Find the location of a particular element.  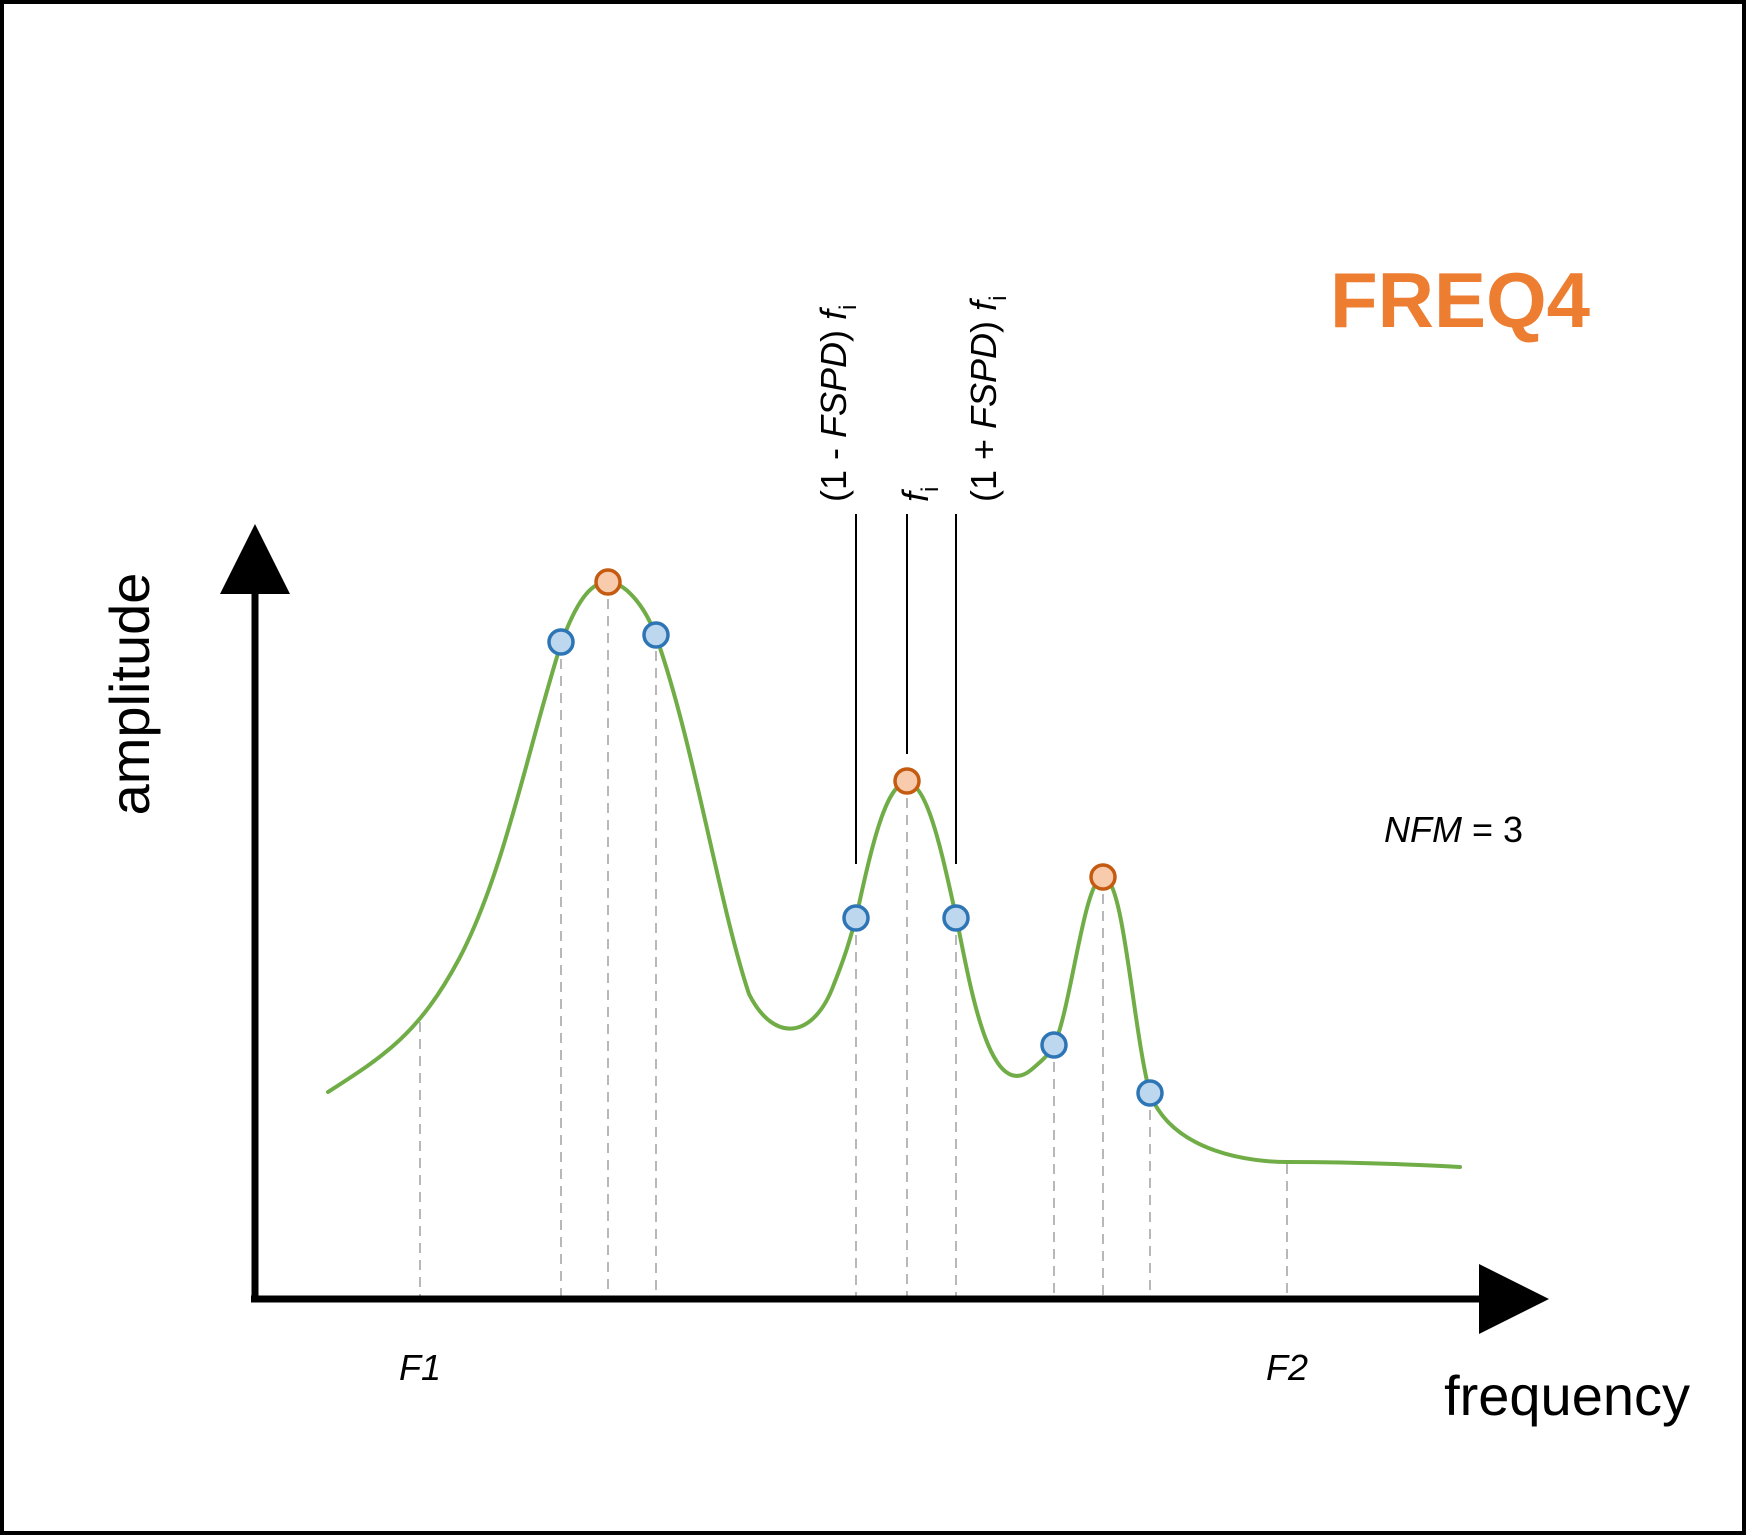

sample-3a is located at coordinates (1054, 1045).